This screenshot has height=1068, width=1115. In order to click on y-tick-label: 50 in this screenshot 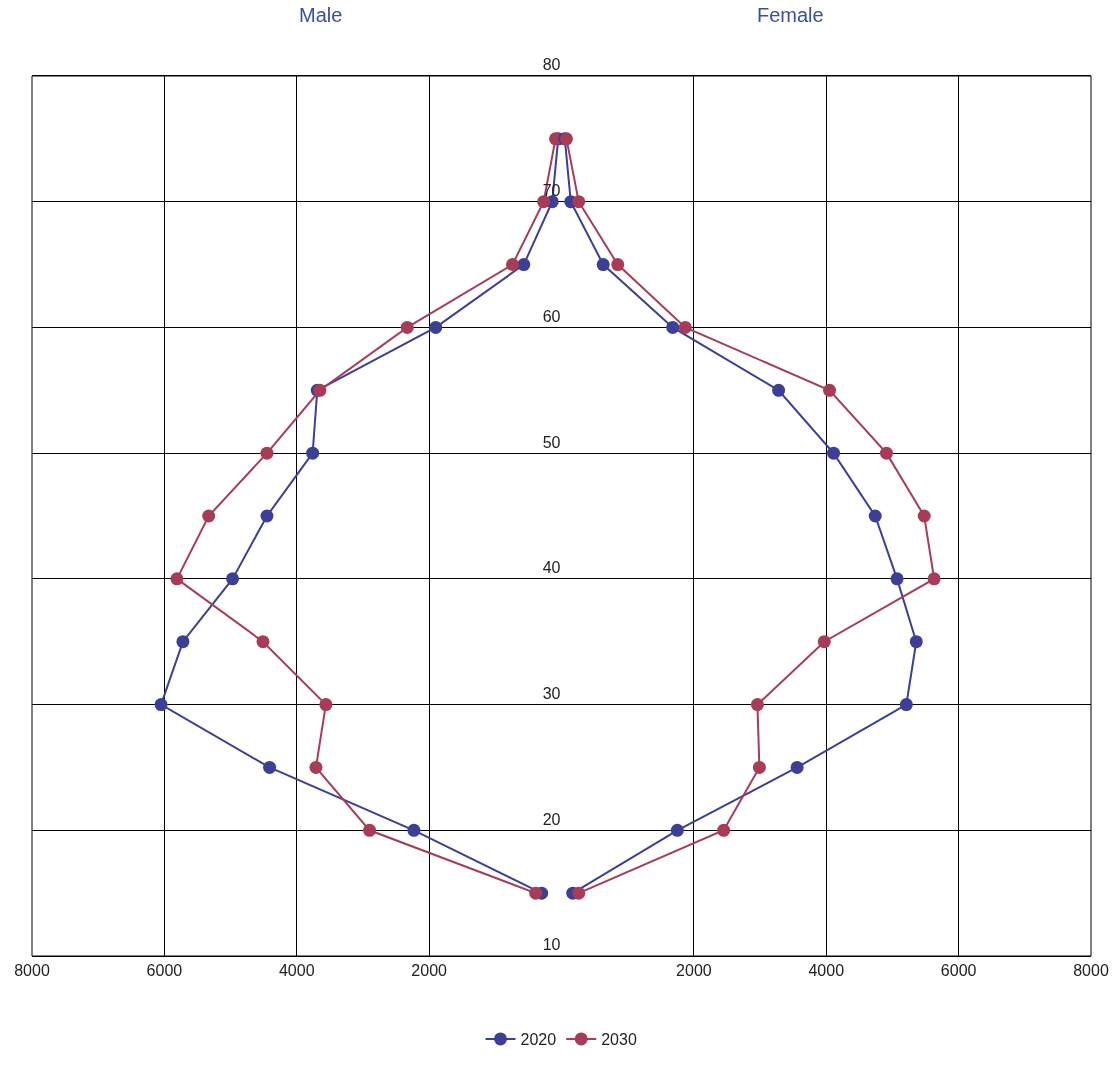, I will do `click(551, 442)`.